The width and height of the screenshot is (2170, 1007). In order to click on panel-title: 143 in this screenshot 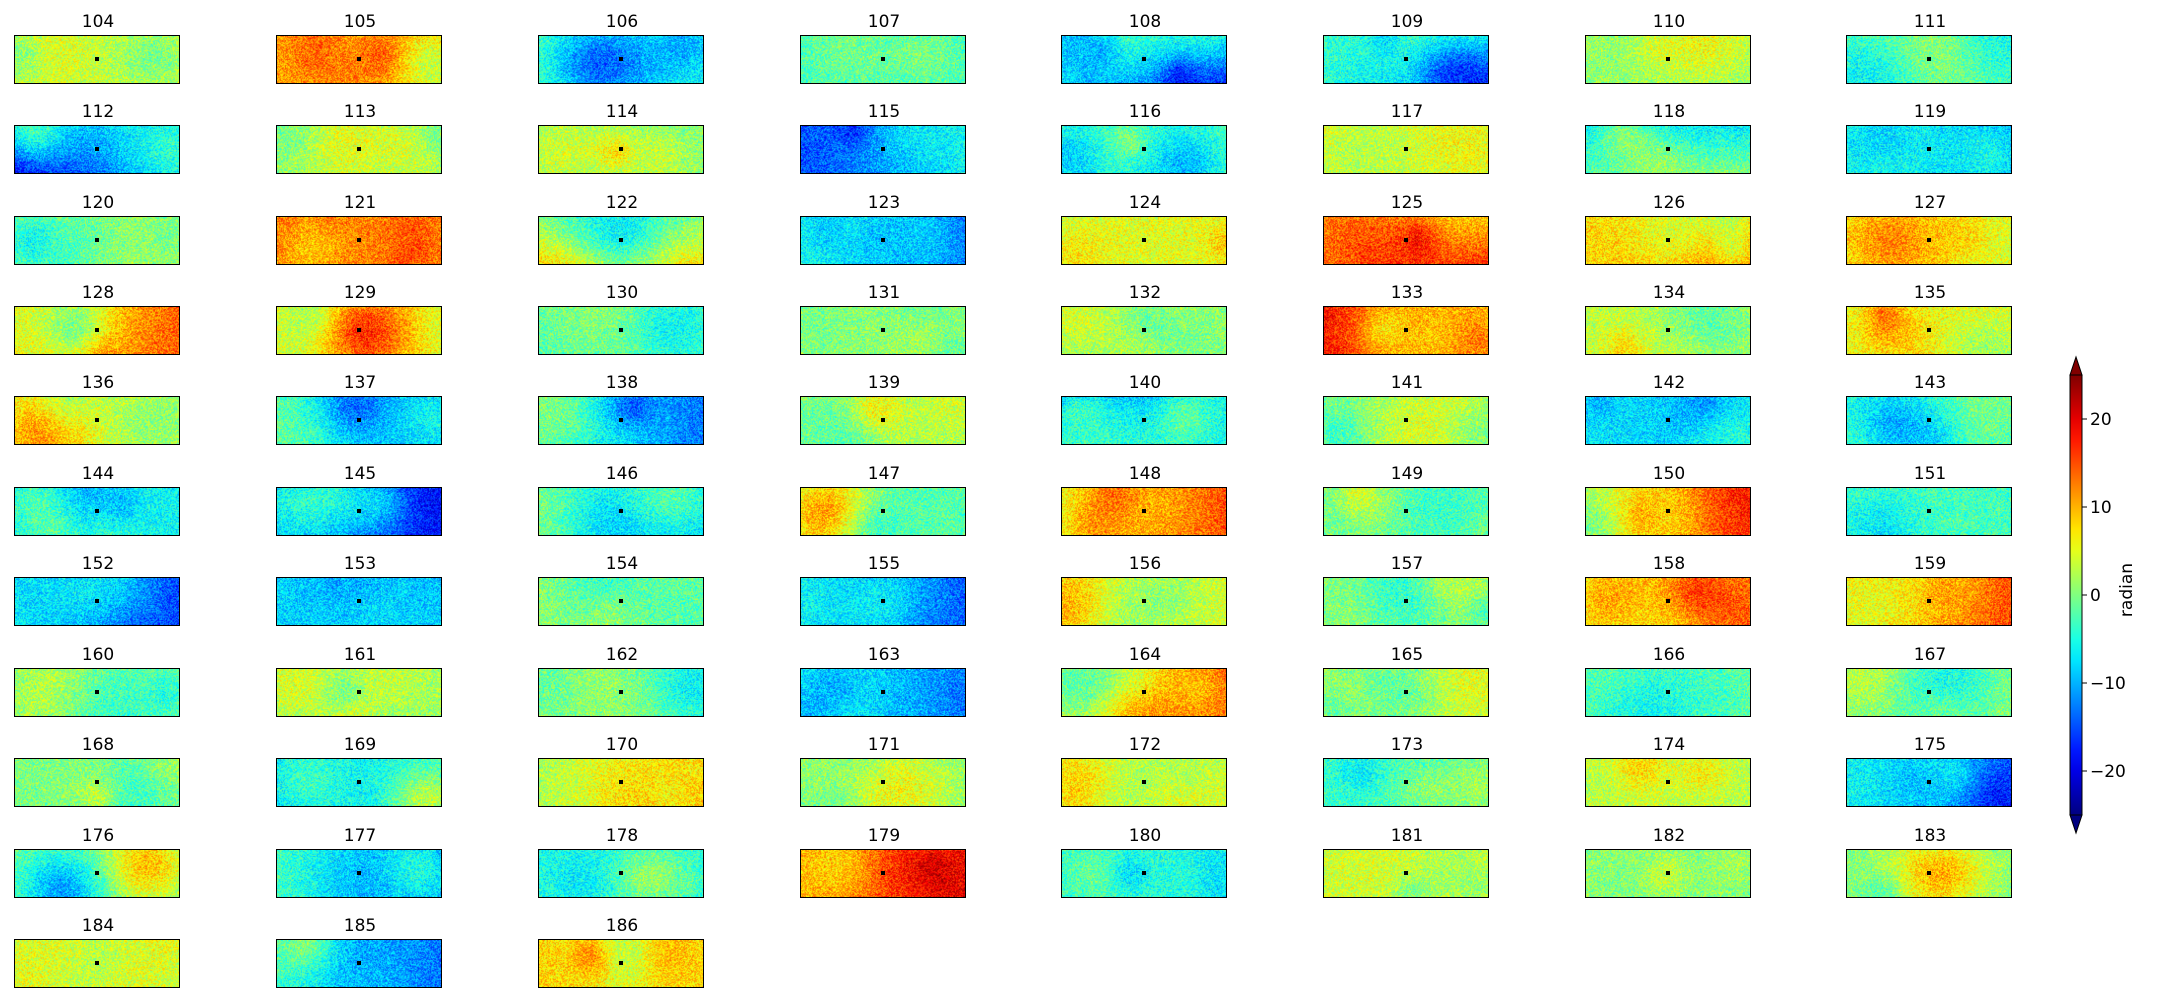, I will do `click(1930, 383)`.